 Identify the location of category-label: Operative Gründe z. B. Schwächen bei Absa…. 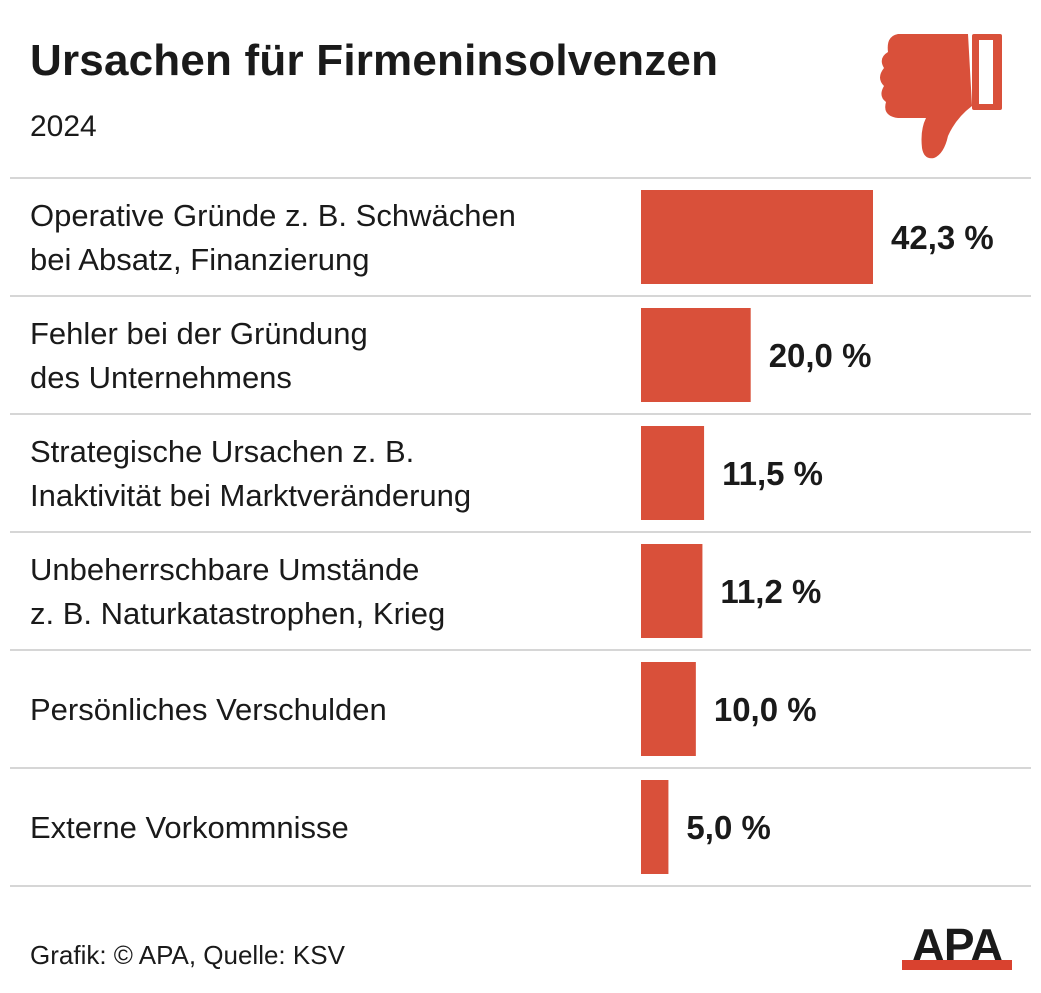
(273, 237).